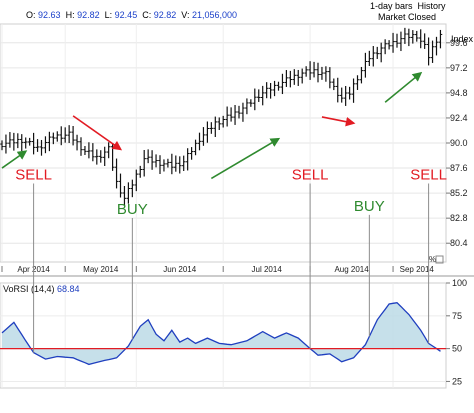  I want to click on low-key: L:, so click(108, 15).